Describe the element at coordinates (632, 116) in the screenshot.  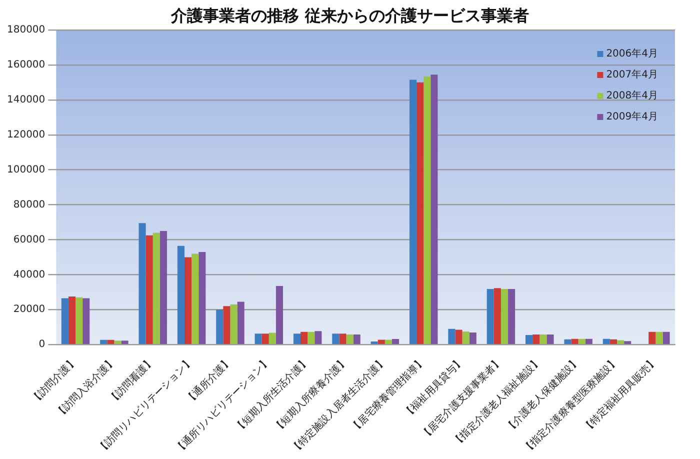
I see `legend-label: 2009年4月` at that location.